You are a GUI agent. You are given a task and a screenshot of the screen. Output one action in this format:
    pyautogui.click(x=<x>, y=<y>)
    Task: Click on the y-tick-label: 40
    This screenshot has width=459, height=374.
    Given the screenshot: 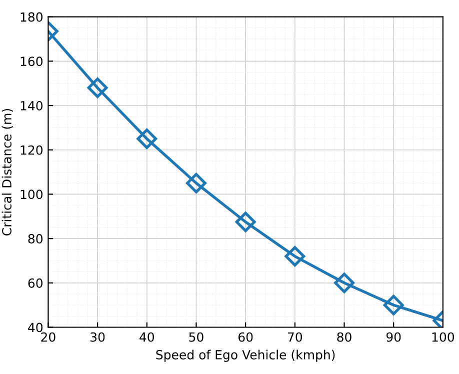 What is the action you would take?
    pyautogui.click(x=35, y=327)
    